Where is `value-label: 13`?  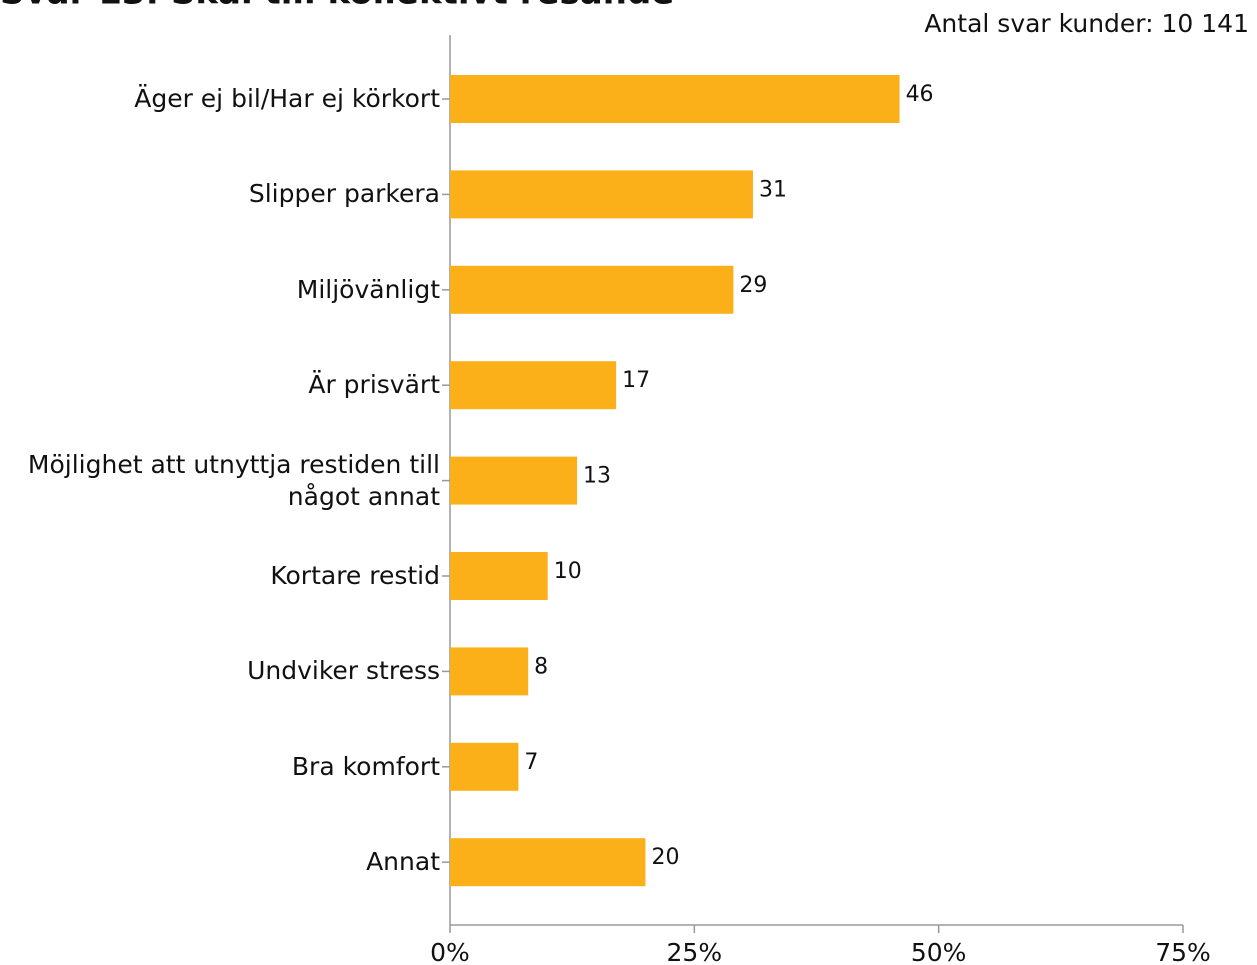
value-label: 13 is located at coordinates (597, 476).